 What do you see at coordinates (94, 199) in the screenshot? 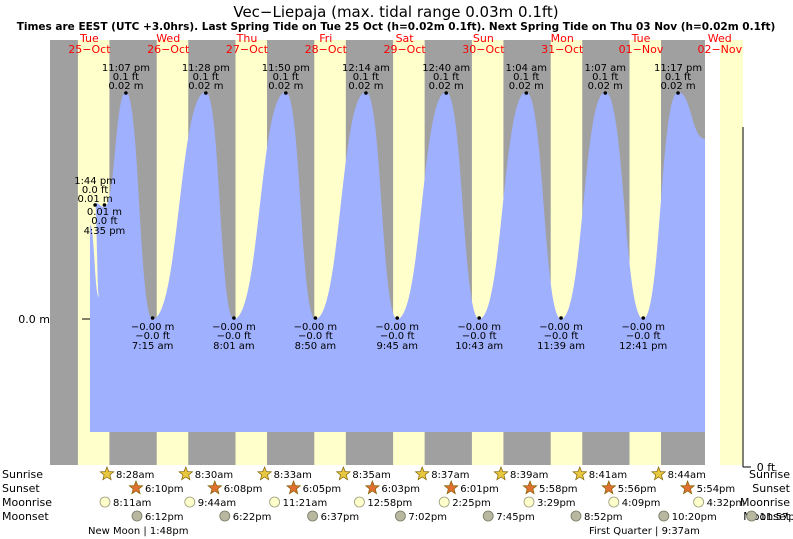
I see `high-tide-m: 0.01 m` at bounding box center [94, 199].